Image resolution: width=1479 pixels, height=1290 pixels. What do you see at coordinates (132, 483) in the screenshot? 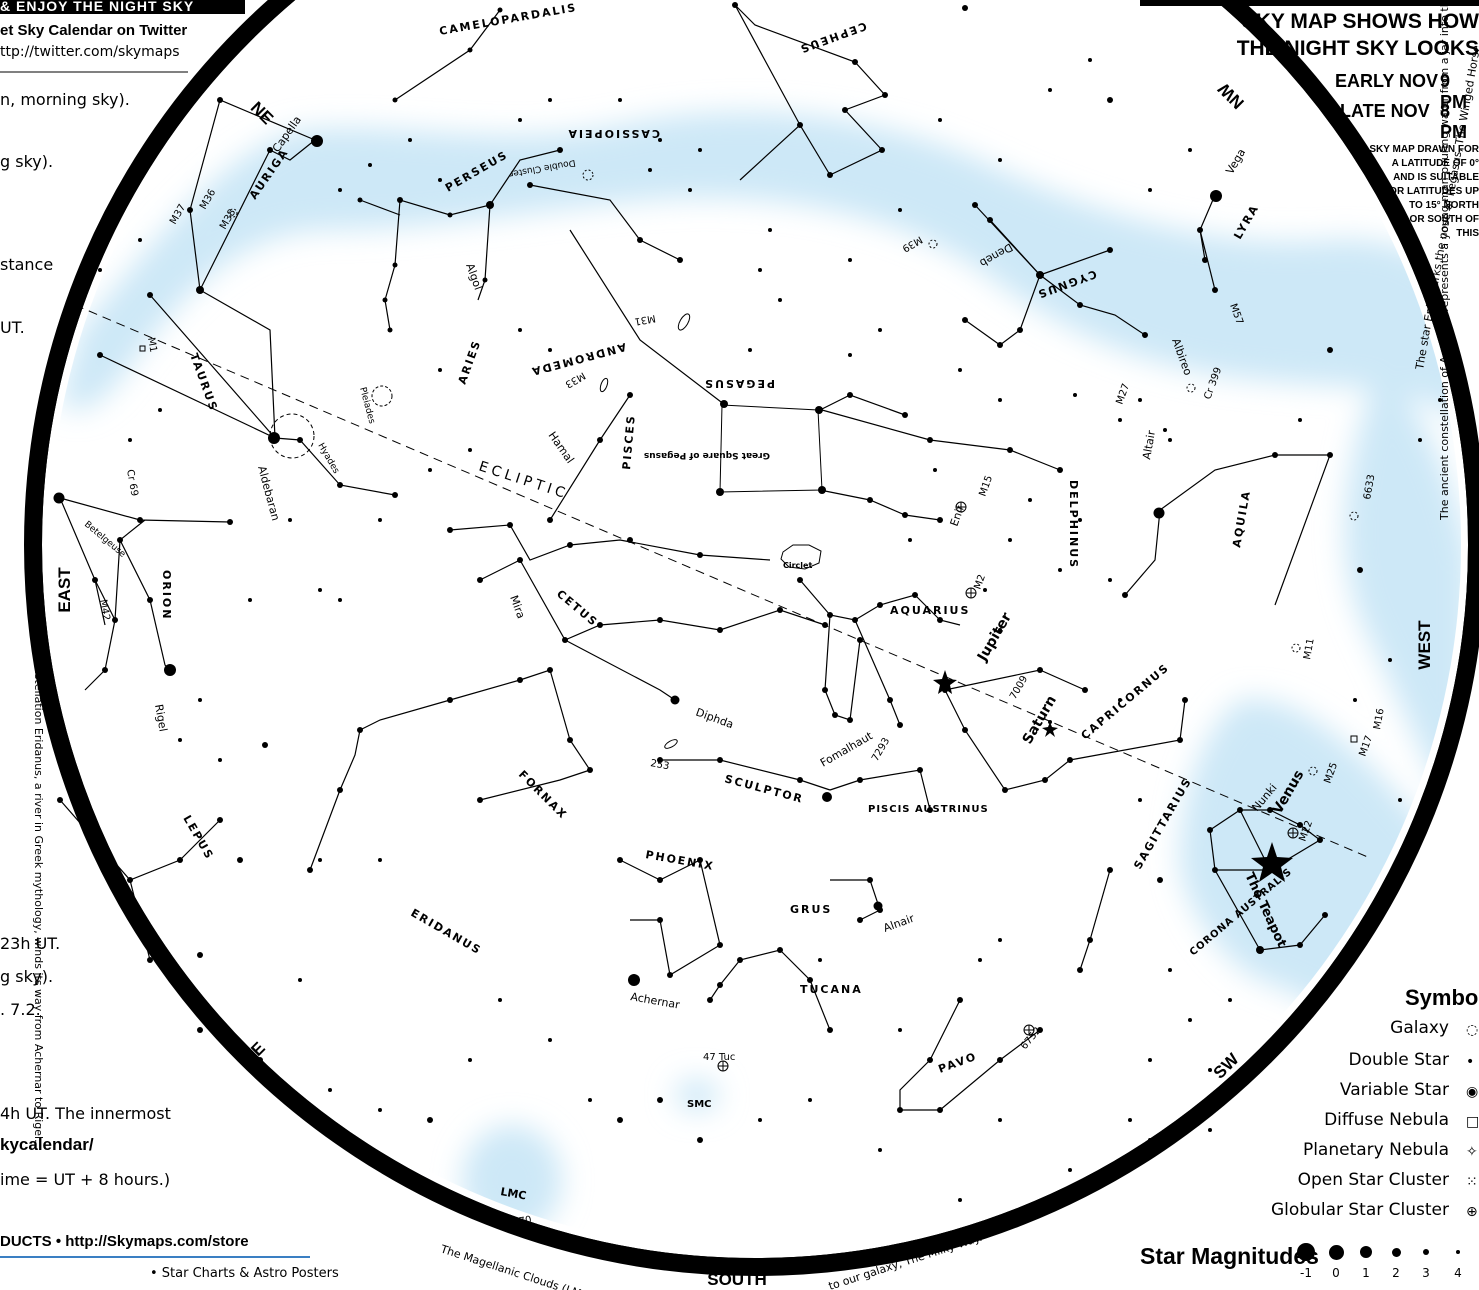
I see `map-label: Cr 69` at bounding box center [132, 483].